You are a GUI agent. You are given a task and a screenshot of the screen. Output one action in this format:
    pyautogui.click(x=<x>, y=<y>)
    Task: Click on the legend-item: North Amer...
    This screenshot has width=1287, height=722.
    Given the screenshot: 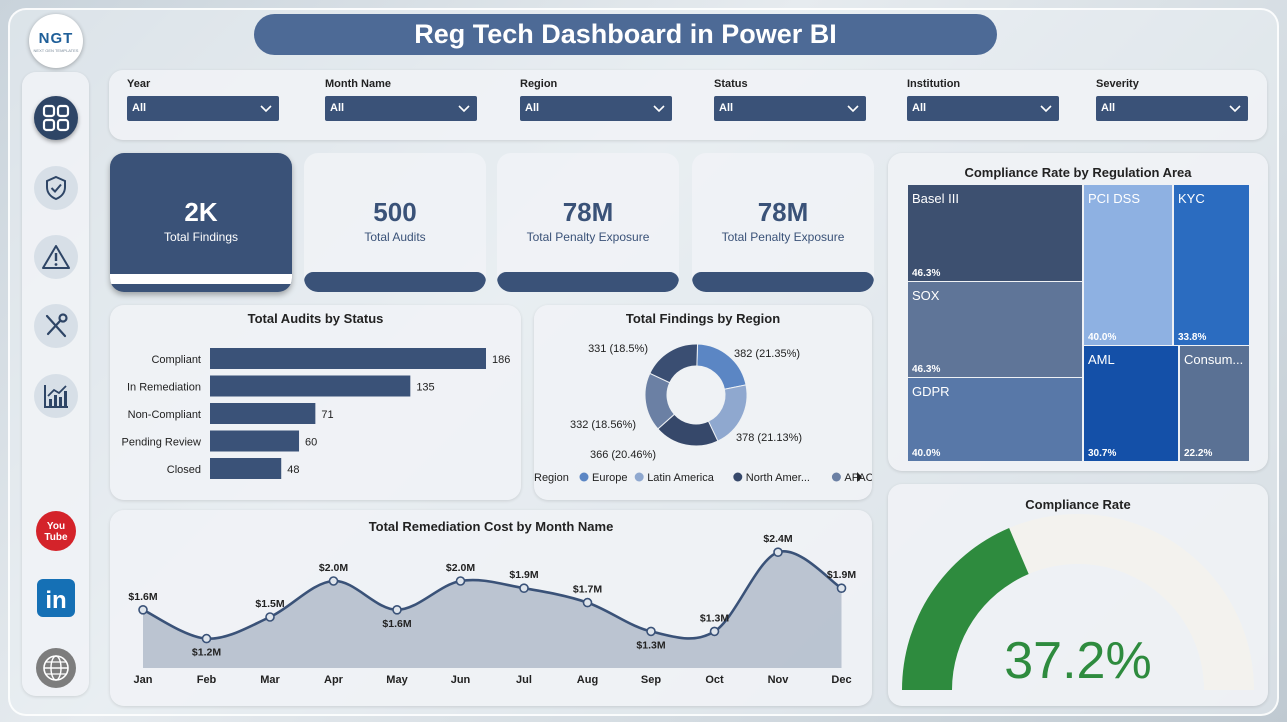 What is the action you would take?
    pyautogui.click(x=778, y=478)
    